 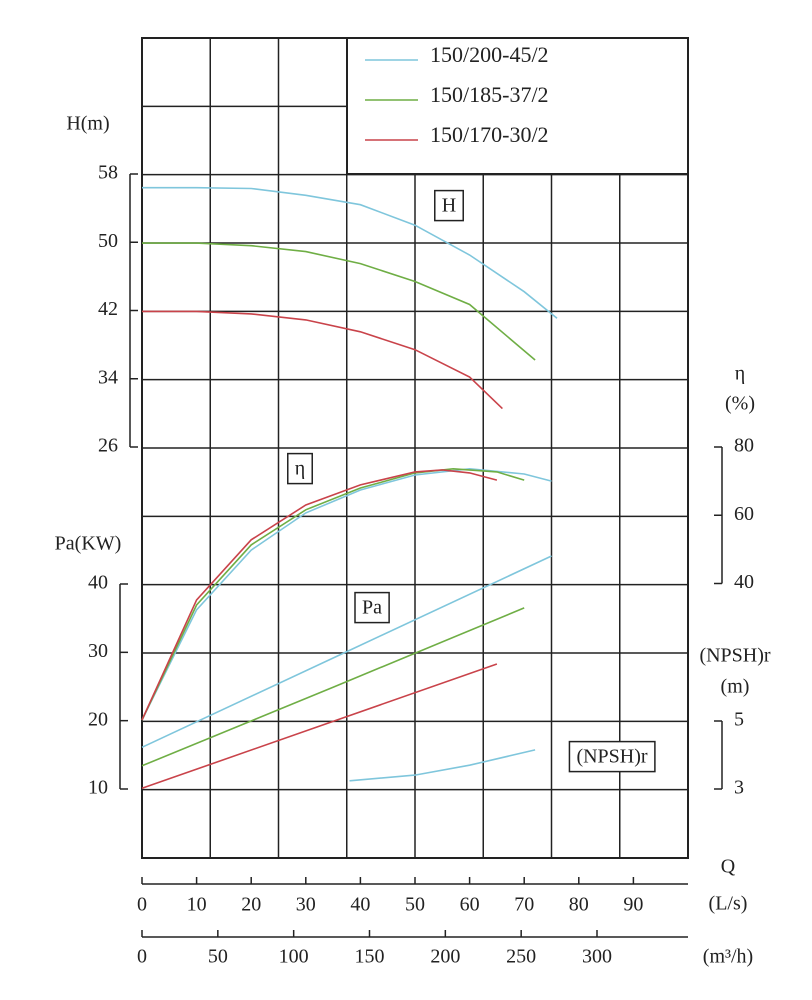 What do you see at coordinates (728, 867) in the screenshot?
I see `x-axis-label: Q` at bounding box center [728, 867].